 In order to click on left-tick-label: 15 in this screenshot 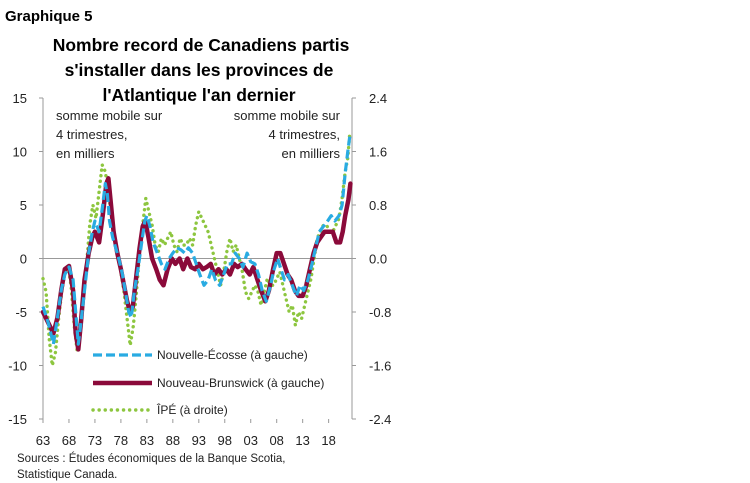, I will do `click(20, 98)`.